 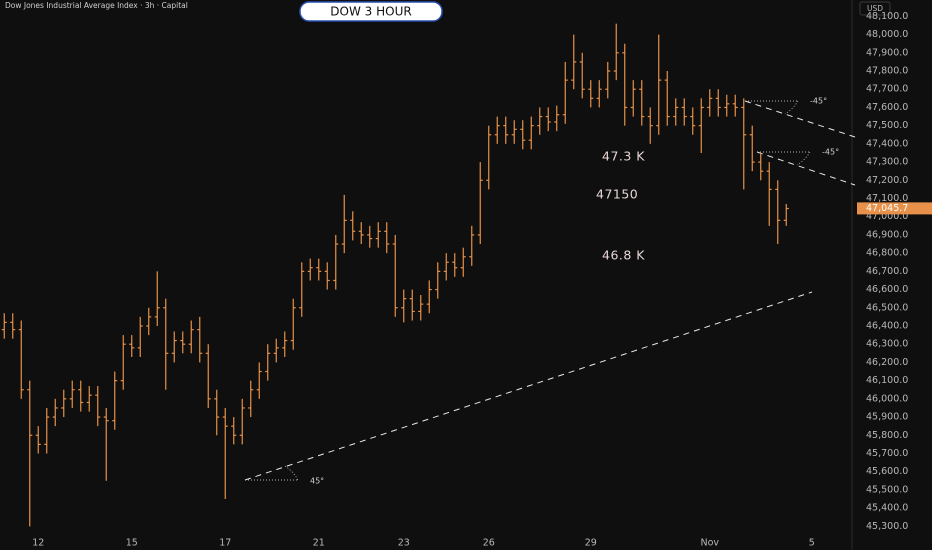 What do you see at coordinates (617, 194) in the screenshot?
I see `annotation: 47150` at bounding box center [617, 194].